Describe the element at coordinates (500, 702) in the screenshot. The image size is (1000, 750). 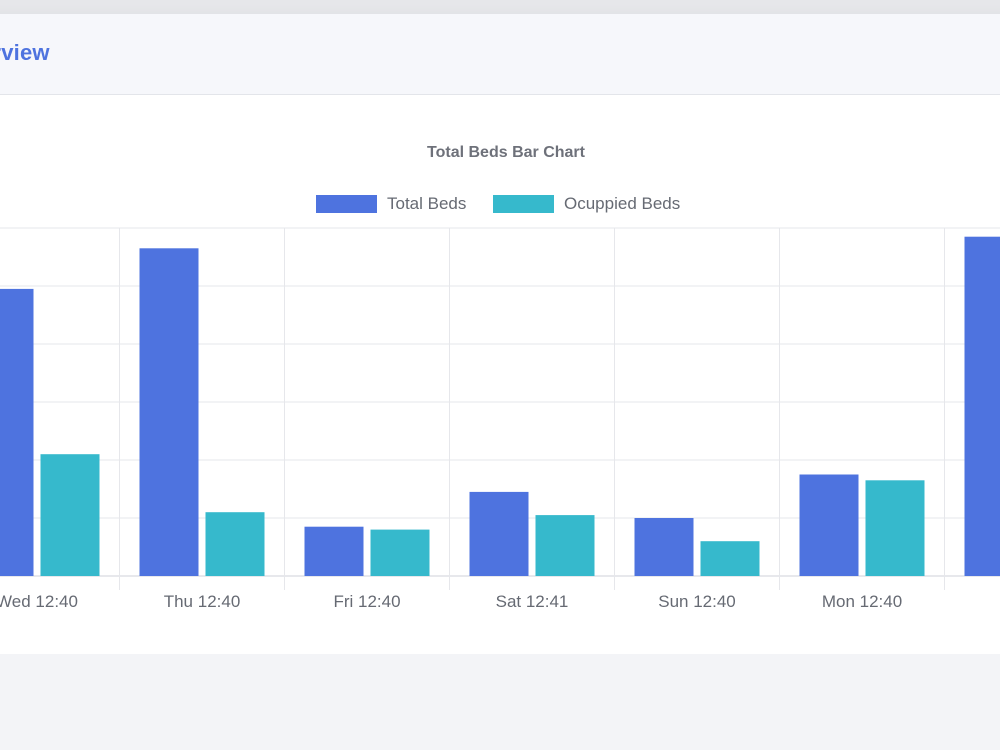
I see `page-background-bottom` at that location.